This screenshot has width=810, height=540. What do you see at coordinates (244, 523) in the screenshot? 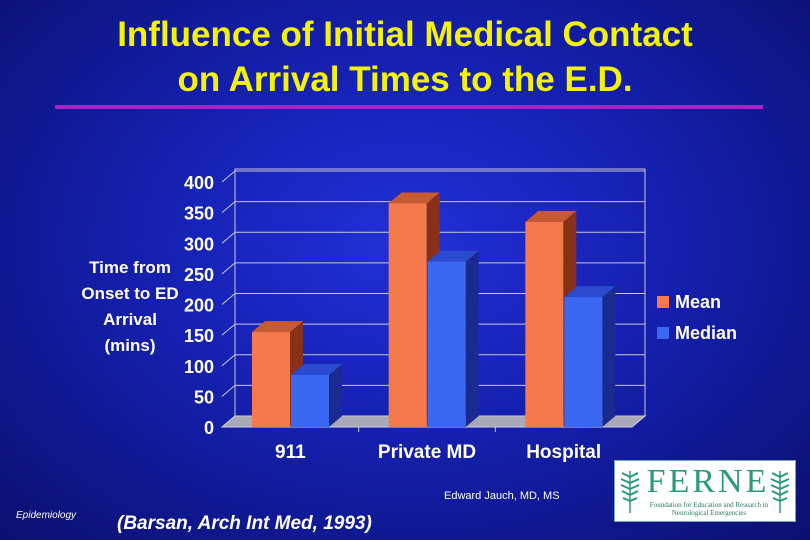
I see `citation: (Barsan, Arch Int Med, 1993)` at bounding box center [244, 523].